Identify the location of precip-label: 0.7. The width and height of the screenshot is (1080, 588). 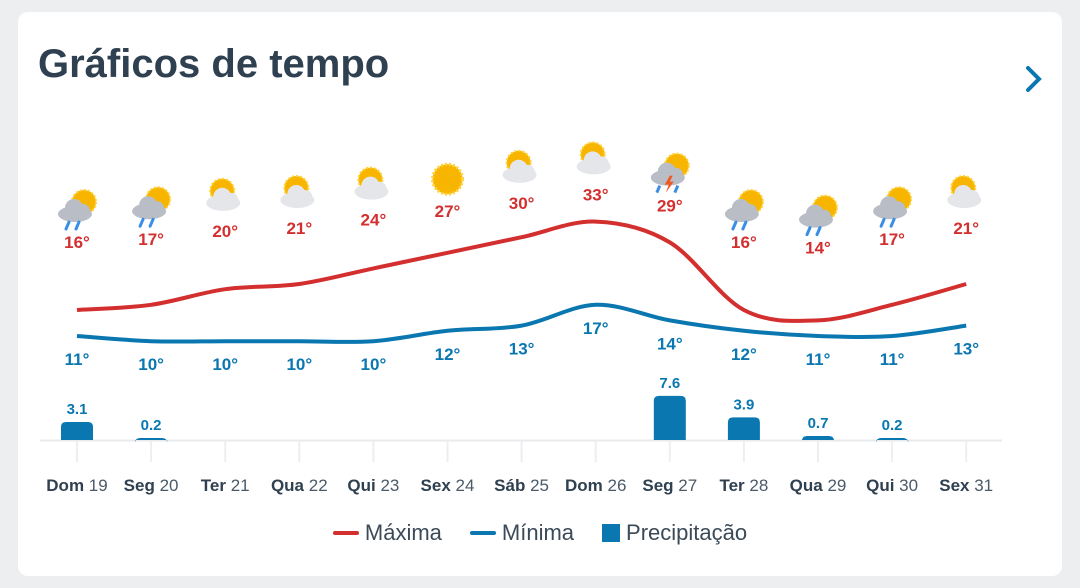
(818, 423).